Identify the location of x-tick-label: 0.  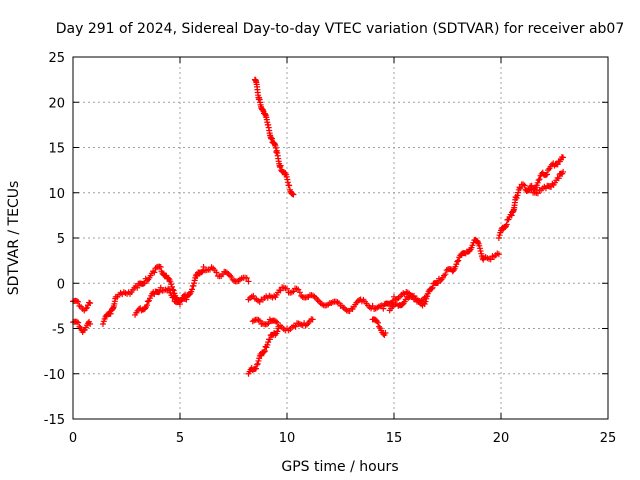
(73, 438).